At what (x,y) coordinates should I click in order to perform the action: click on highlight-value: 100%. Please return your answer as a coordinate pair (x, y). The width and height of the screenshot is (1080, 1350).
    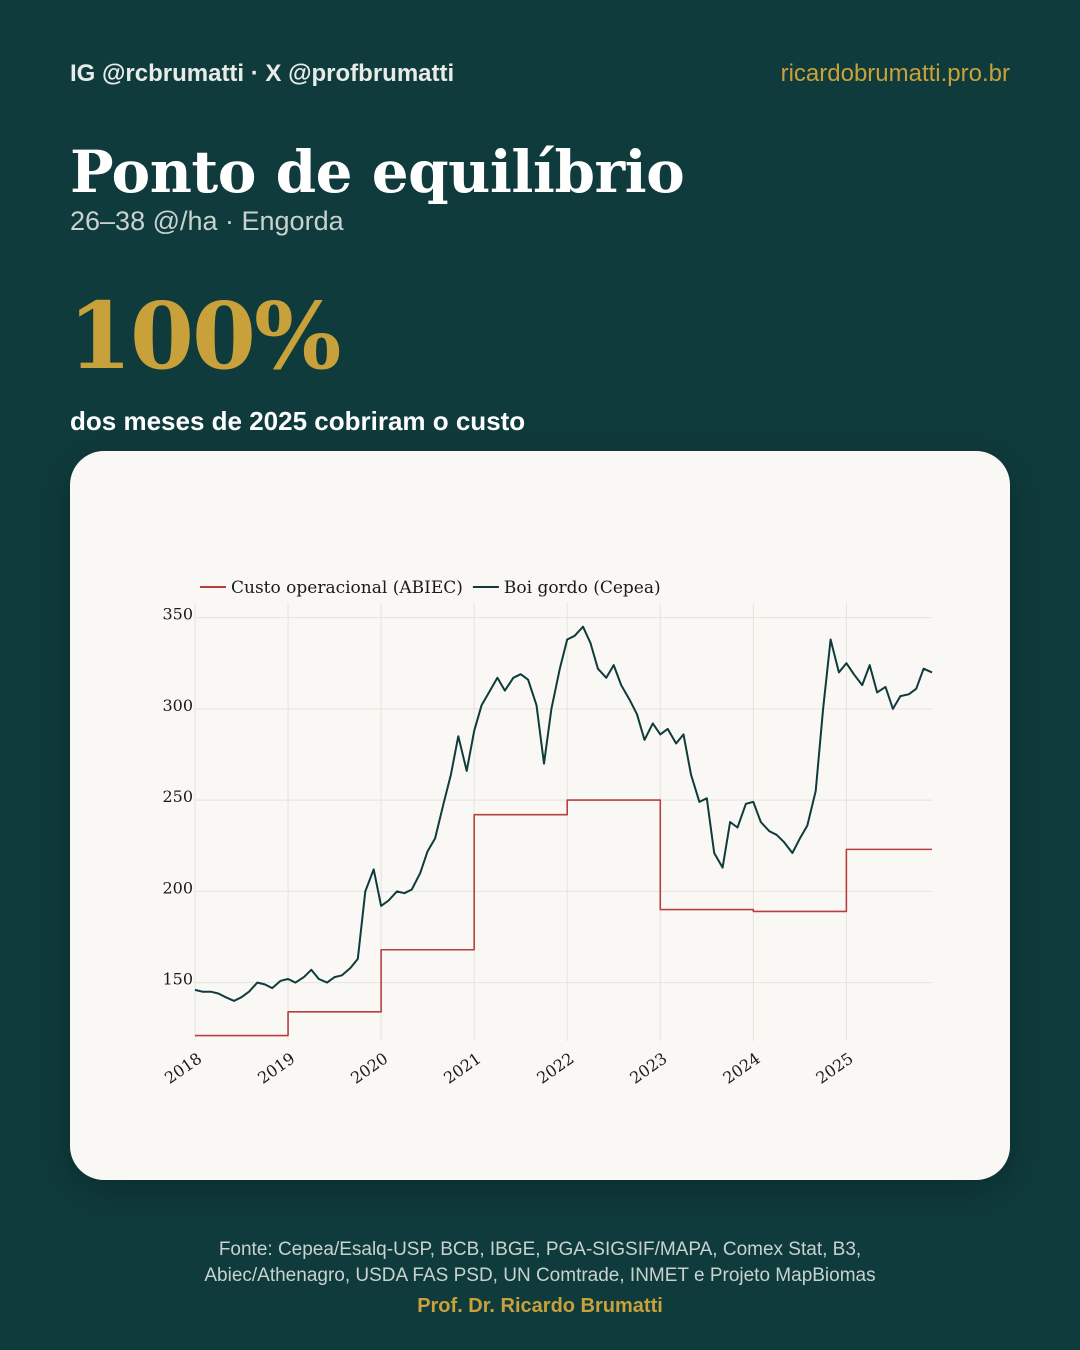
    Looking at the image, I should click on (204, 336).